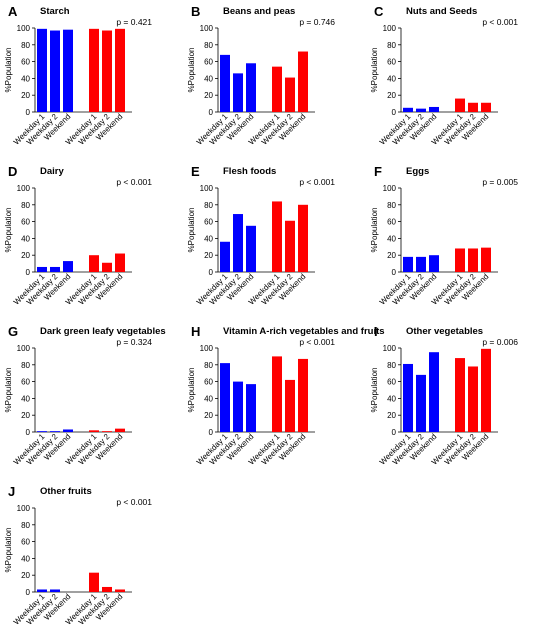  Describe the element at coordinates (134, 342) in the screenshot. I see `p-value: p = 0.324` at that location.